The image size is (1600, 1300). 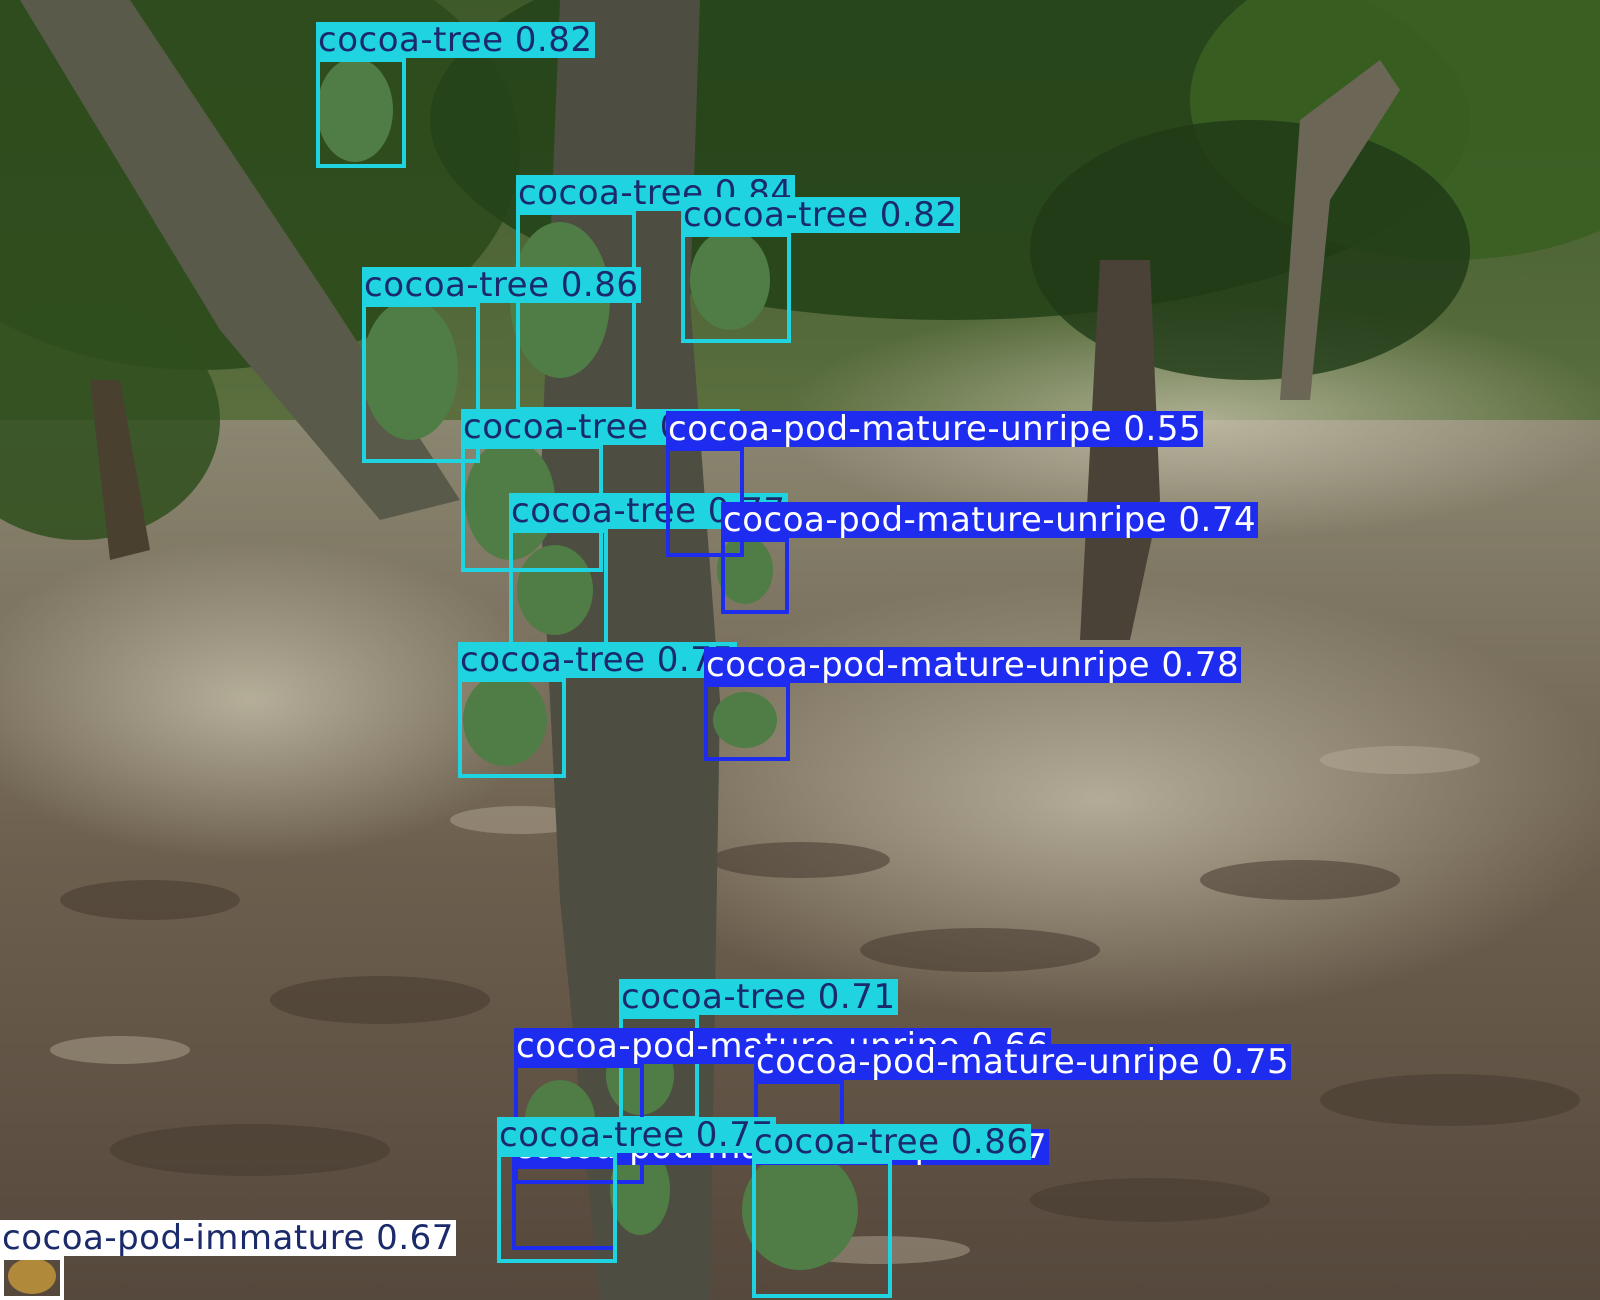 I want to click on detection-label: cocoa-pod-mature-unripe 0.78, so click(x=973, y=665).